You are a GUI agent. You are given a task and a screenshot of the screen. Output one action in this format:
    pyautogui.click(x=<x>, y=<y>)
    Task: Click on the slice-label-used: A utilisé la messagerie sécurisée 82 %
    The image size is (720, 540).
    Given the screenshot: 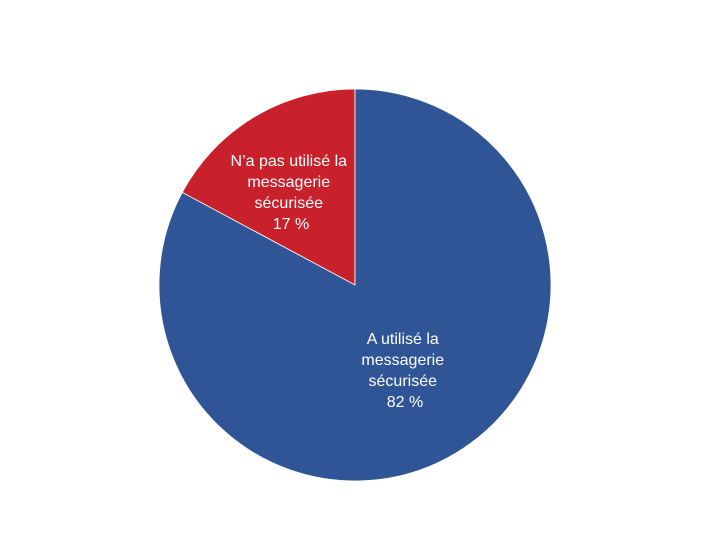 What is the action you would take?
    pyautogui.click(x=404, y=371)
    